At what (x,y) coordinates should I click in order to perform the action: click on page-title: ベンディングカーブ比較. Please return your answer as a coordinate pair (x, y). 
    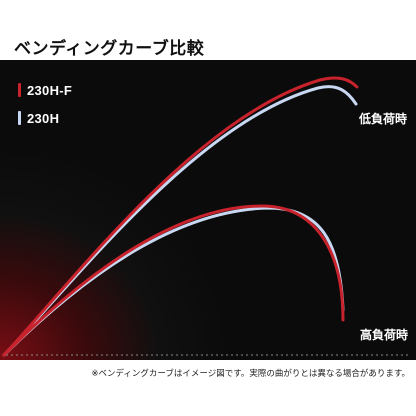
    Looking at the image, I should click on (109, 49).